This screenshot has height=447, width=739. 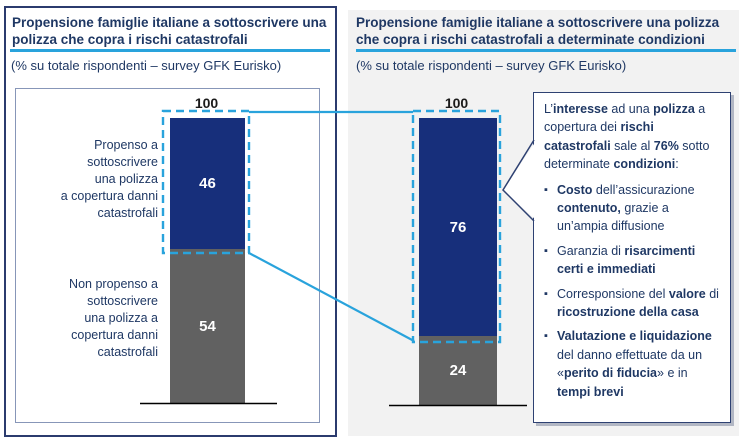 I want to click on right-bar-value-non-propenso: 24, so click(x=458, y=370).